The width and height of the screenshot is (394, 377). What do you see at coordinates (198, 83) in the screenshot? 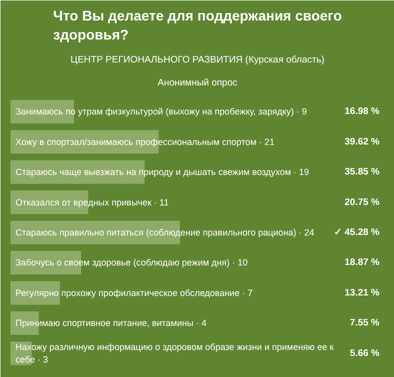
I see `text: Анонимный опрос` at bounding box center [198, 83].